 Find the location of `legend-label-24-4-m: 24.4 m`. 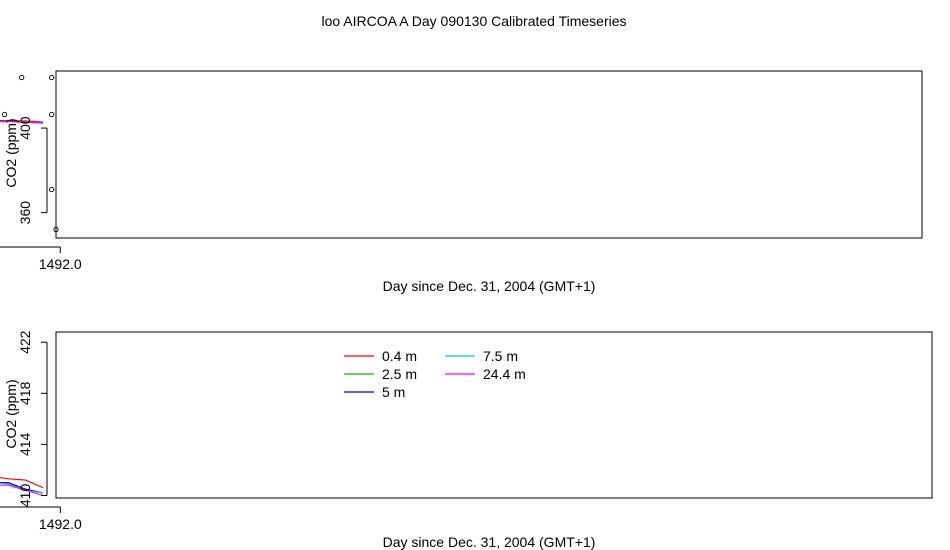

legend-label-24-4-m: 24.4 m is located at coordinates (504, 374).